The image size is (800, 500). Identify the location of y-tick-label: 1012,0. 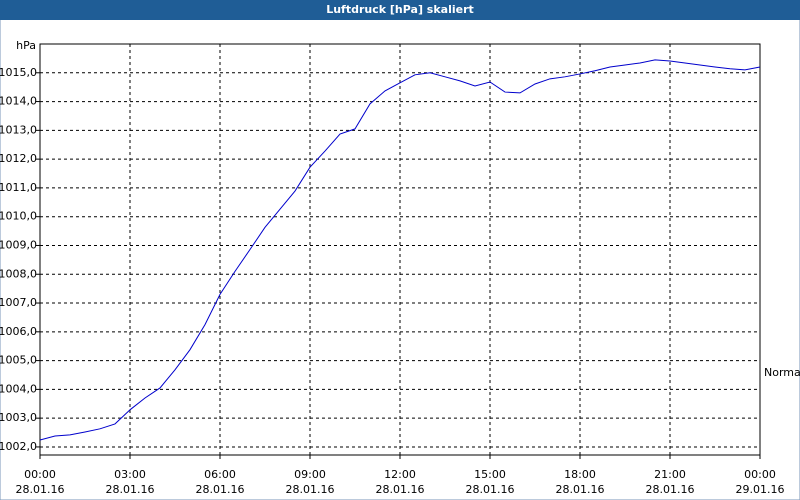
(18, 158).